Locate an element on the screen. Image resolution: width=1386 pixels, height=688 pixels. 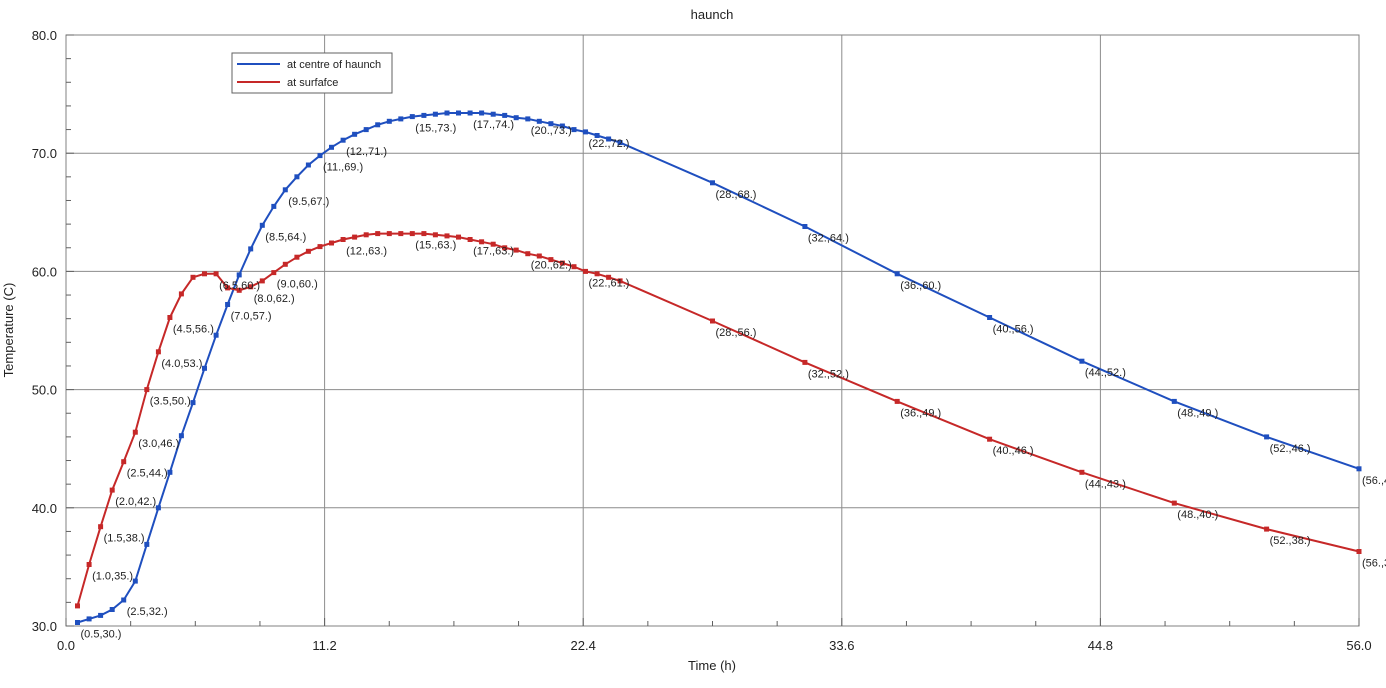
data-label-surface: (8.0,62.) is located at coordinates (274, 299).